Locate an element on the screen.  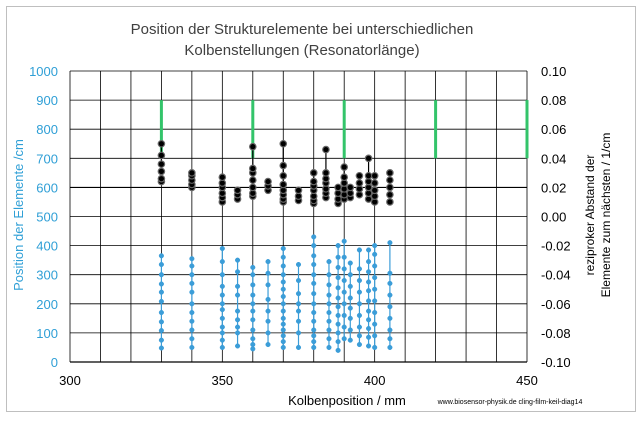
x-tick-label: 350 is located at coordinates (222, 380).